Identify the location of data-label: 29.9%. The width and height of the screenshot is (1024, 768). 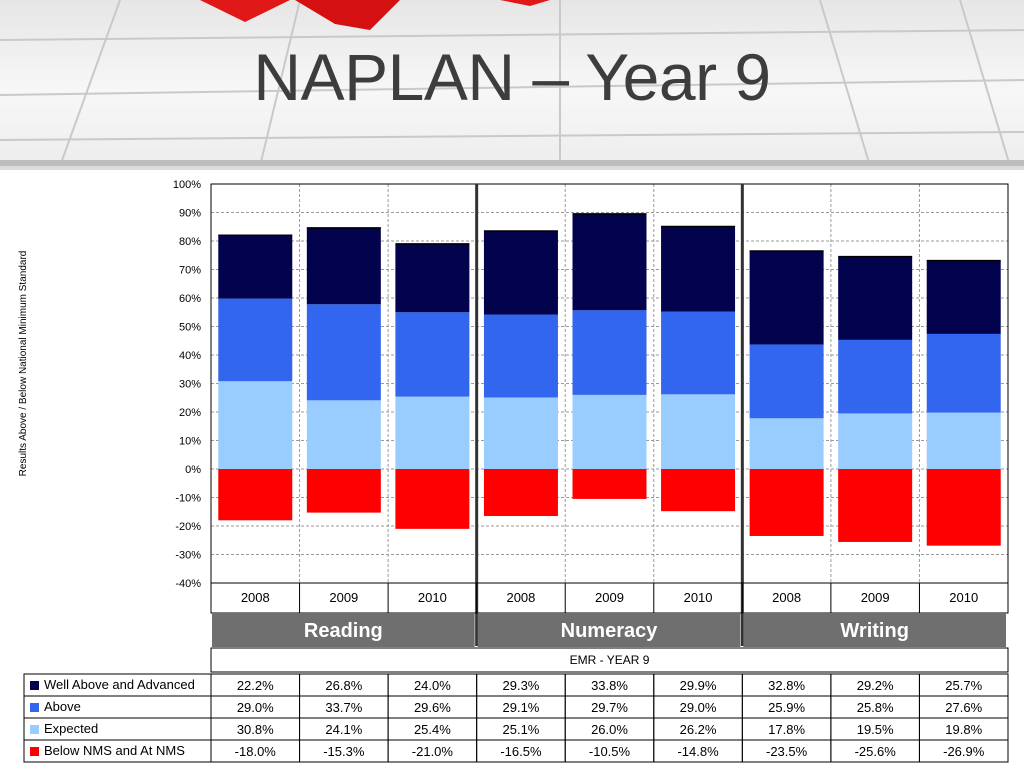
(698, 685).